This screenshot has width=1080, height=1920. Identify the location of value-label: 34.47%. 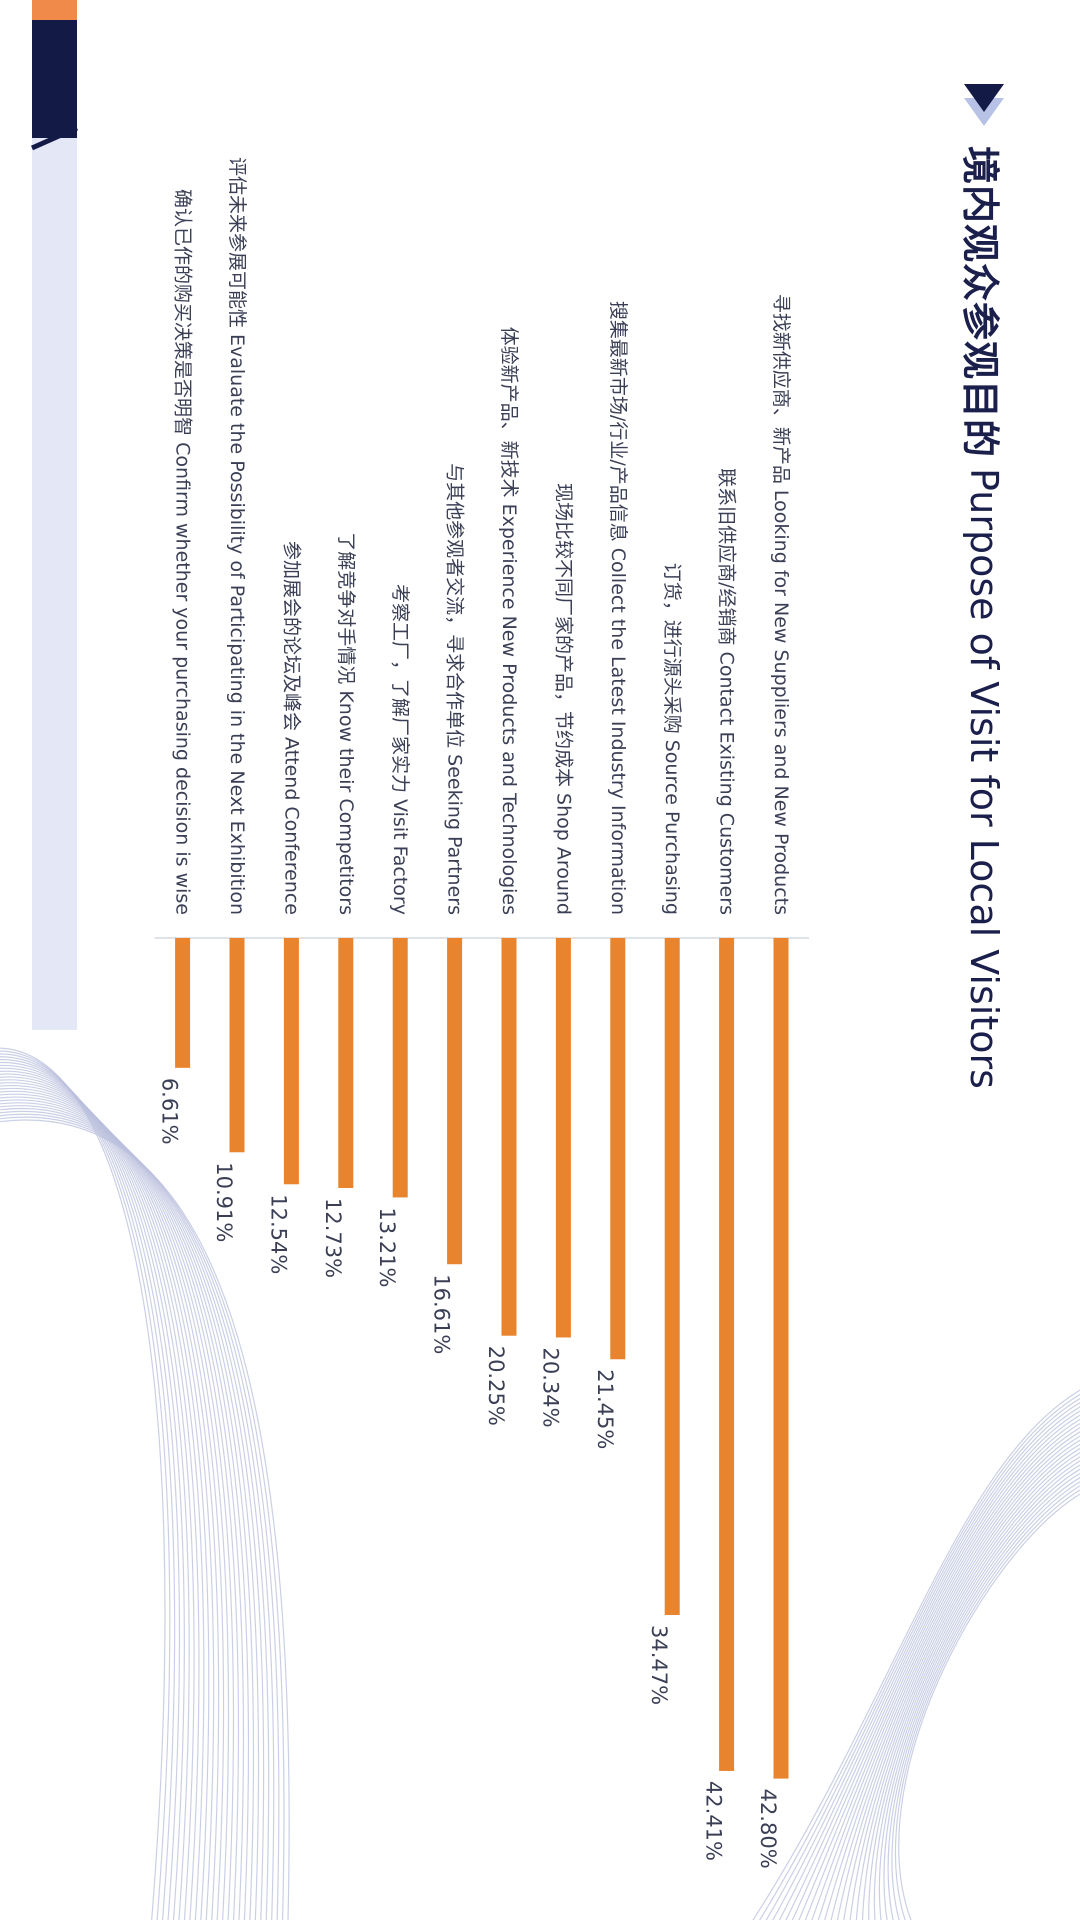
(659, 1665).